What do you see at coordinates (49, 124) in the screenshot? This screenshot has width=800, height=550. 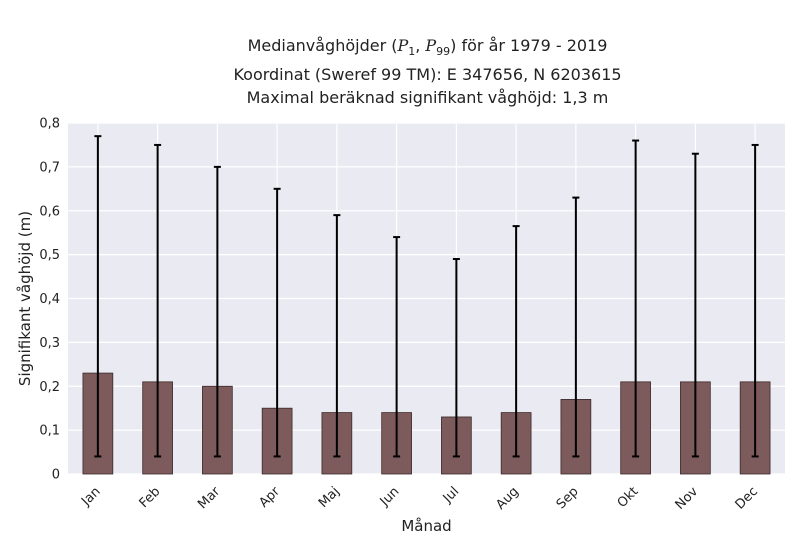 I see `y-tick-label: 0,8` at bounding box center [49, 124].